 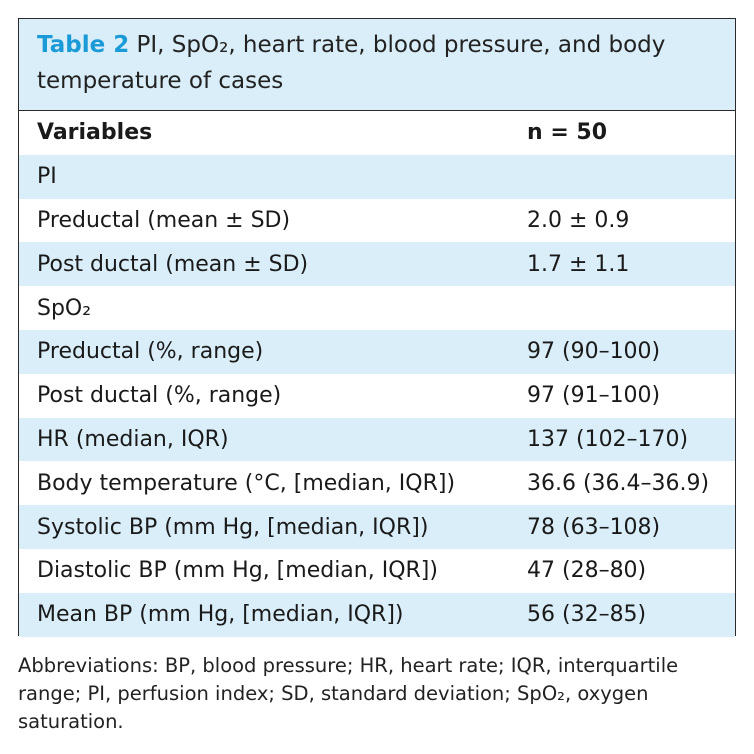 What do you see at coordinates (578, 220) in the screenshot?
I see `row-value: 2.0 ± 0.9` at bounding box center [578, 220].